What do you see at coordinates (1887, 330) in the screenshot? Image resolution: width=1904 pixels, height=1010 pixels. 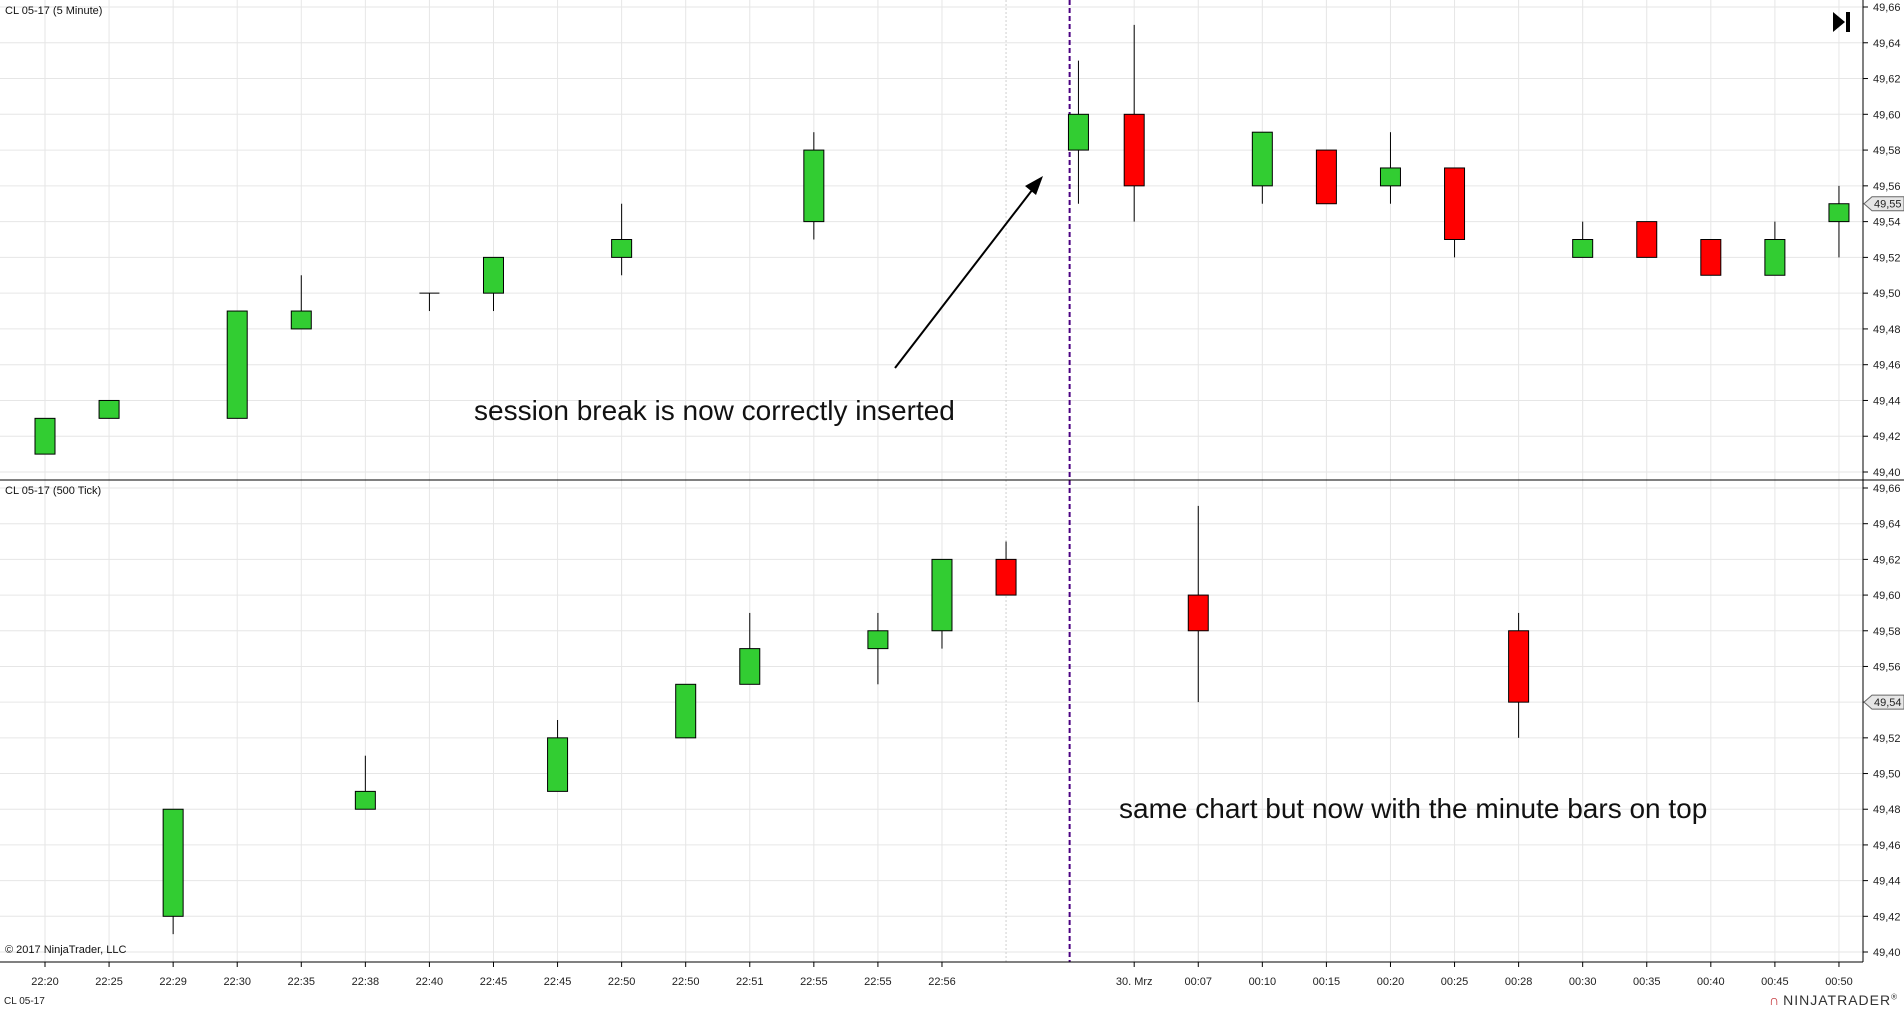 I see `y-tick-label: 49,48` at bounding box center [1887, 330].